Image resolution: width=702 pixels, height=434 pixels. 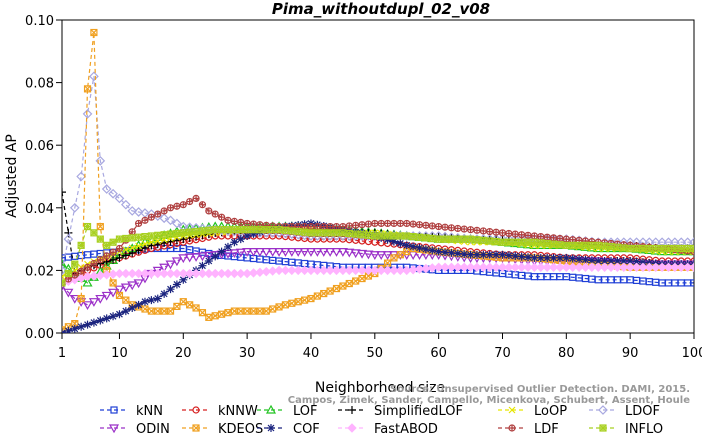 What do you see at coordinates (546, 428) in the screenshot?
I see `legend-label: LDF` at bounding box center [546, 428].